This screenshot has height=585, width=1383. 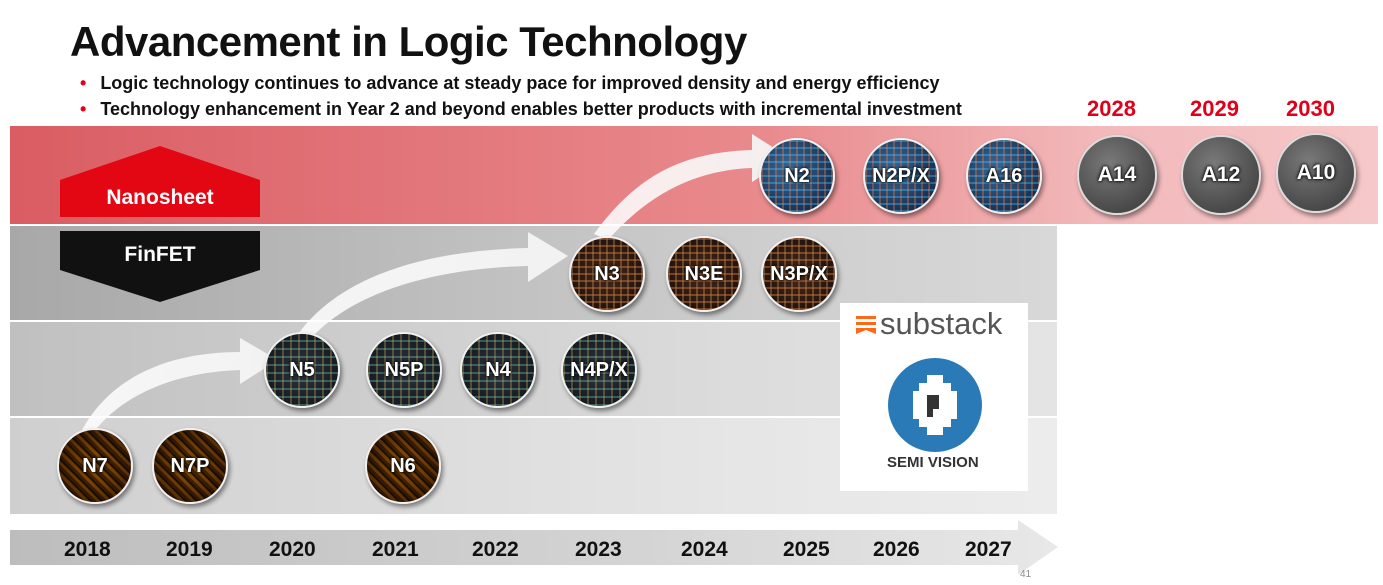 I want to click on node-n7p: N7P, so click(x=190, y=466).